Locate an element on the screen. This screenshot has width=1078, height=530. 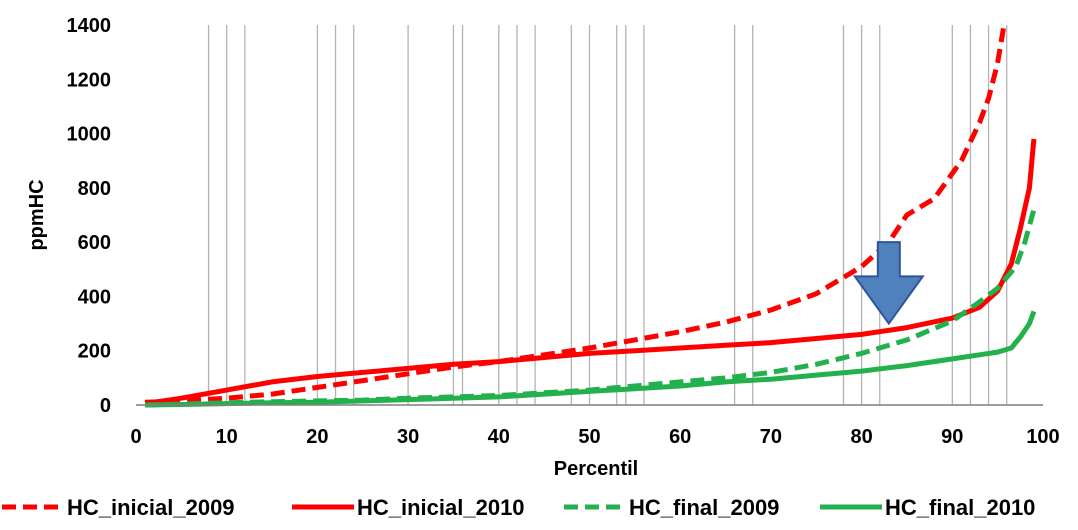
x-tick-label: 0 is located at coordinates (135, 437).